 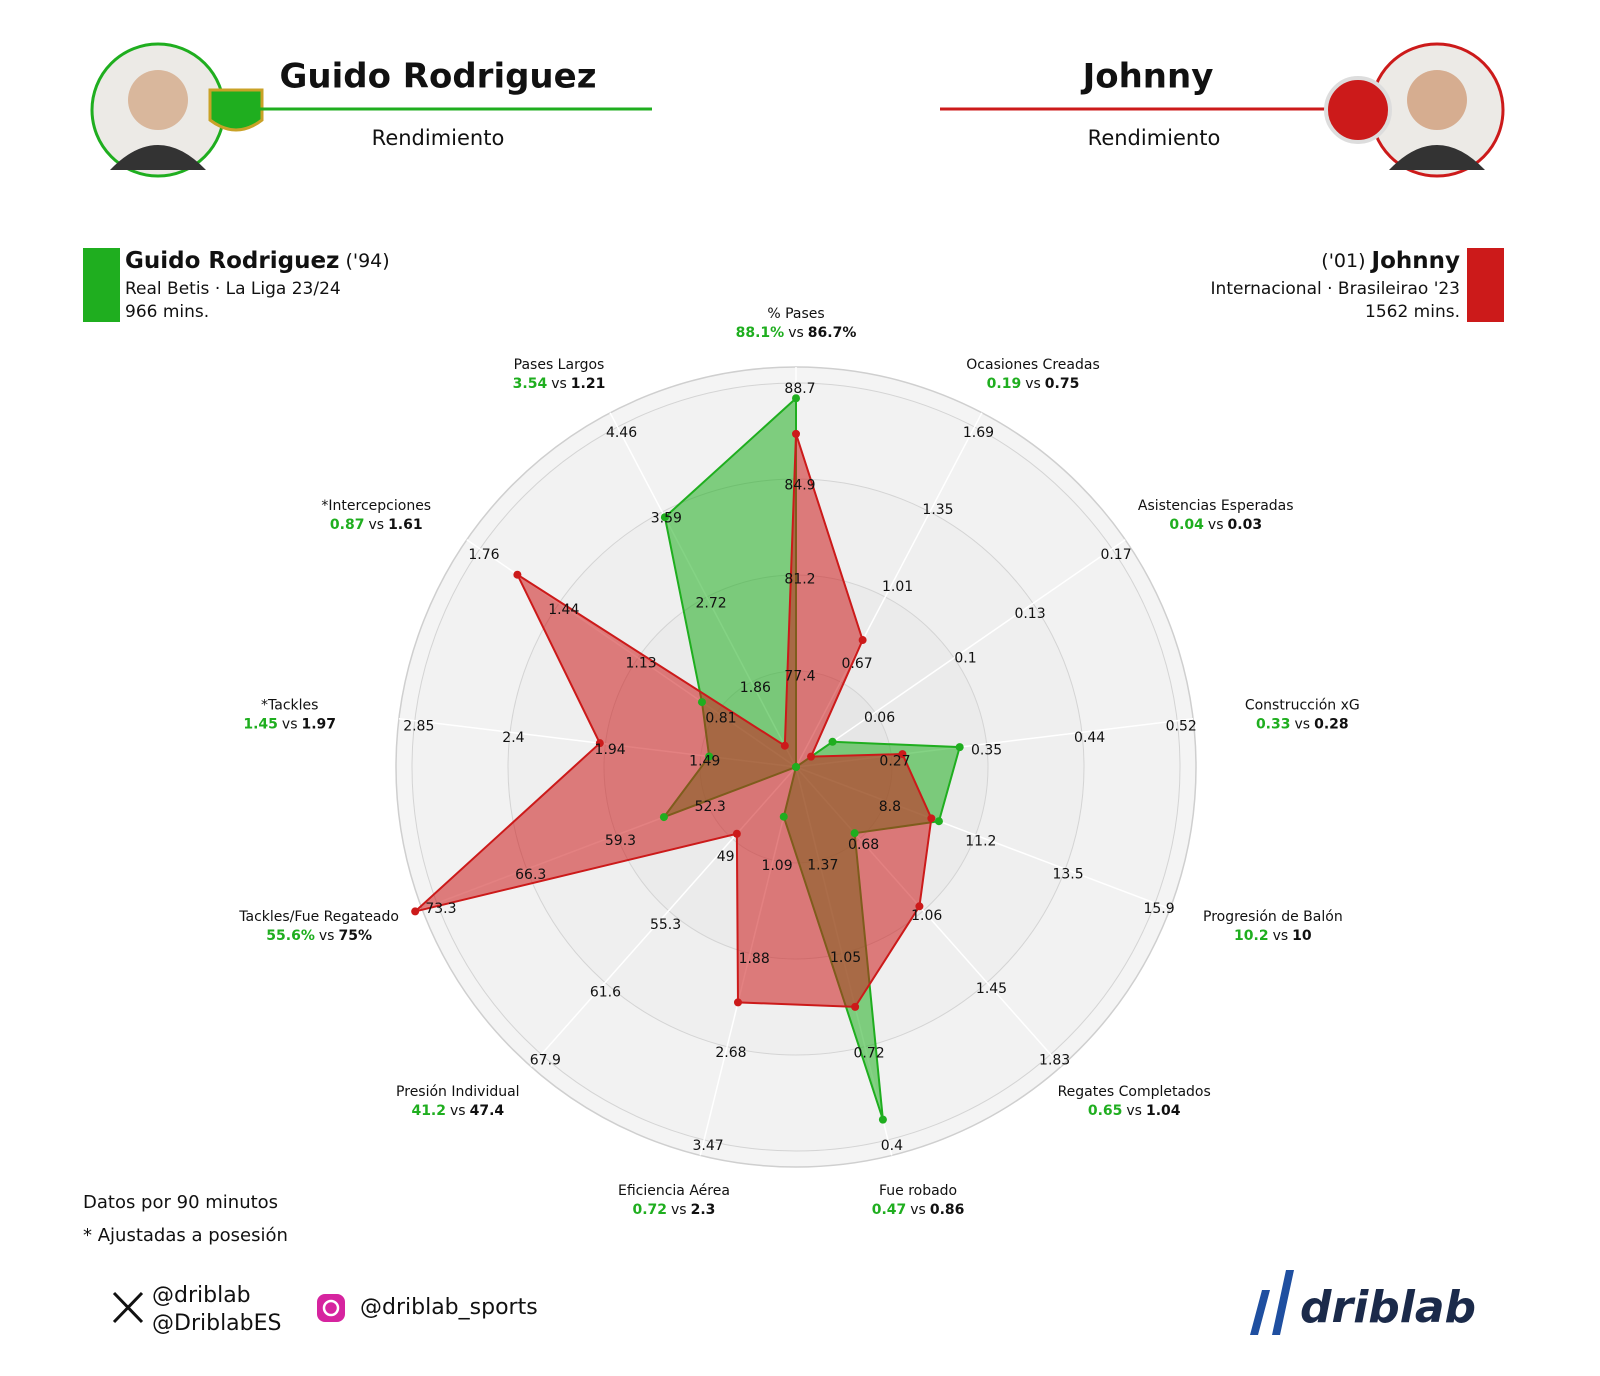 What do you see at coordinates (1388, 1307) in the screenshot?
I see `brand: driblab` at bounding box center [1388, 1307].